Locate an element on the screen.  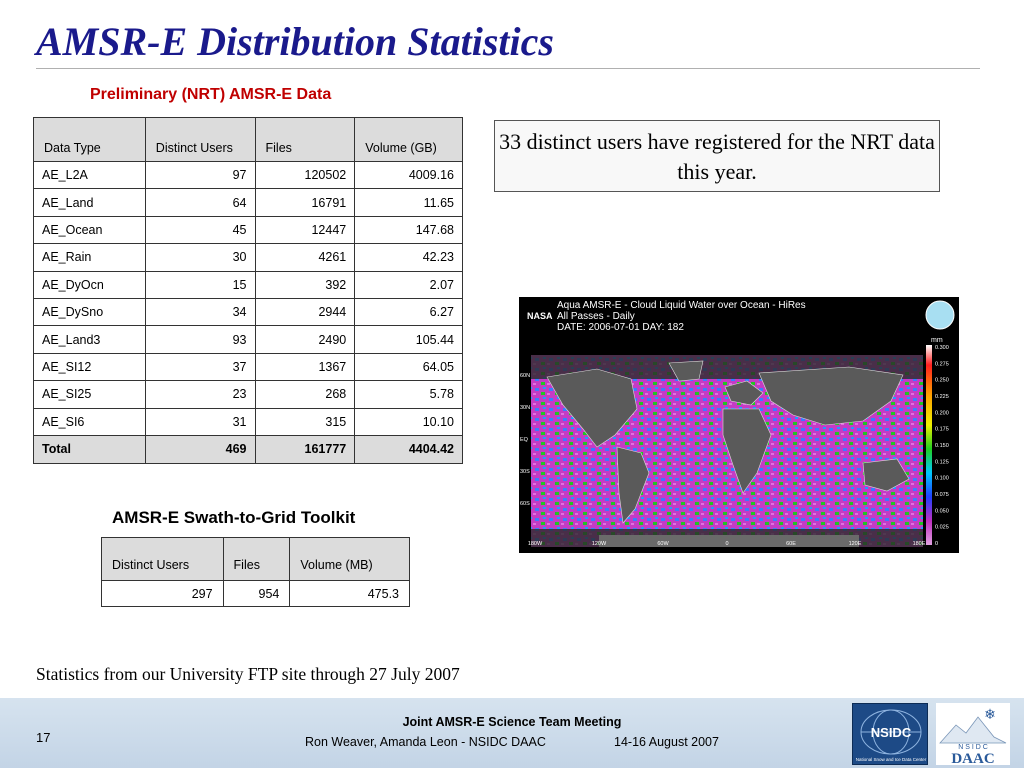
colorbar-tick-label: 0.300 is located at coordinates (942, 348).